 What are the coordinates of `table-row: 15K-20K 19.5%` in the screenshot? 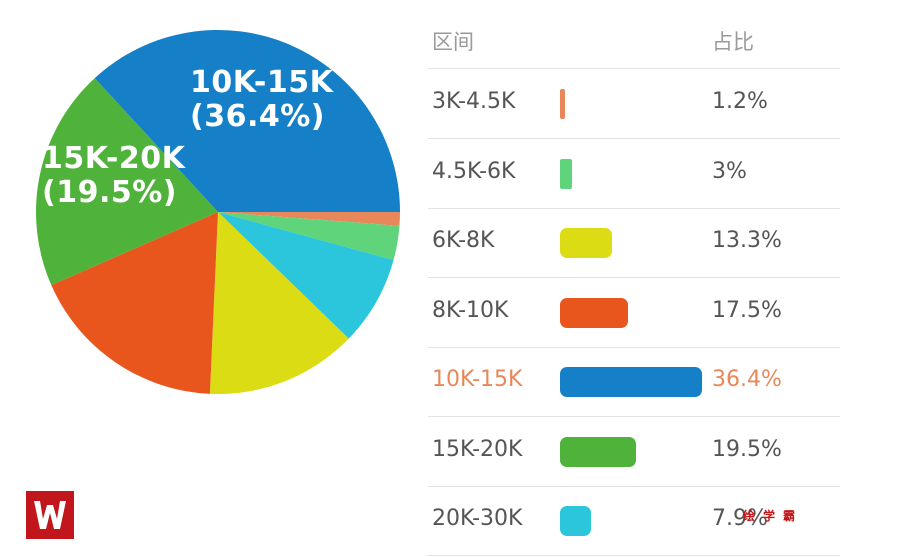 It's located at (634, 452).